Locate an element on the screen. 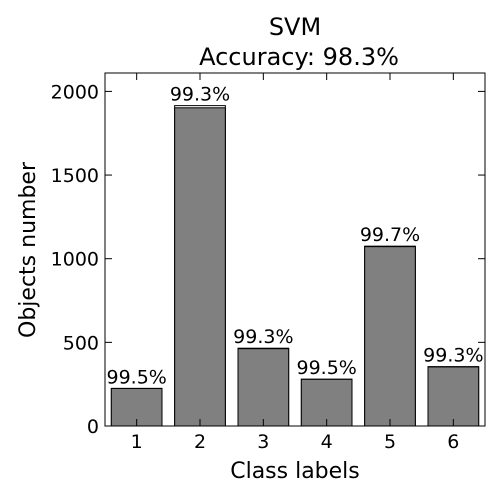 This screenshot has width=500, height=500. y-axis-label: Objects number is located at coordinates (28, 249).